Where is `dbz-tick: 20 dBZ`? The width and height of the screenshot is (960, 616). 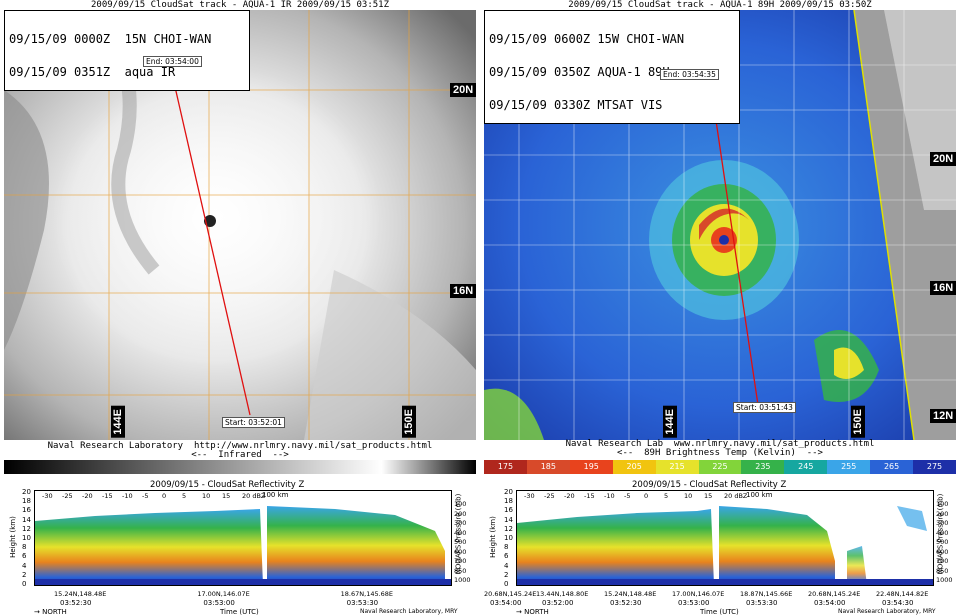 dbz-tick: 20 dBZ is located at coordinates (254, 496).